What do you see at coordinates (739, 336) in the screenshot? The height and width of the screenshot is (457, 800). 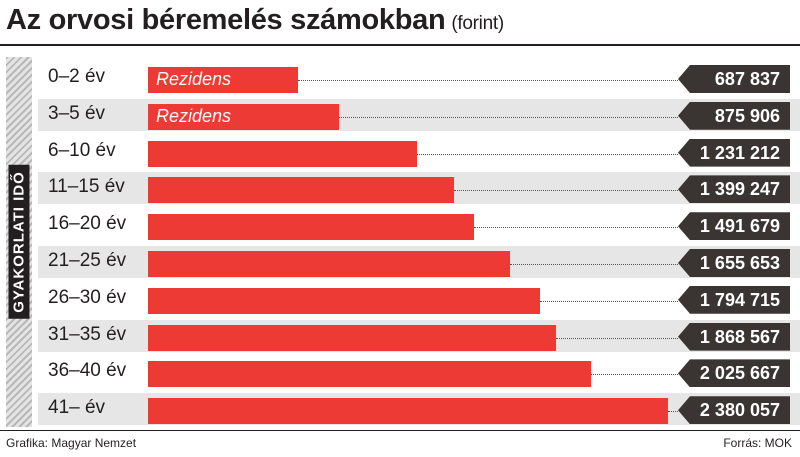 I see `value-label: 1 868 567` at bounding box center [739, 336].